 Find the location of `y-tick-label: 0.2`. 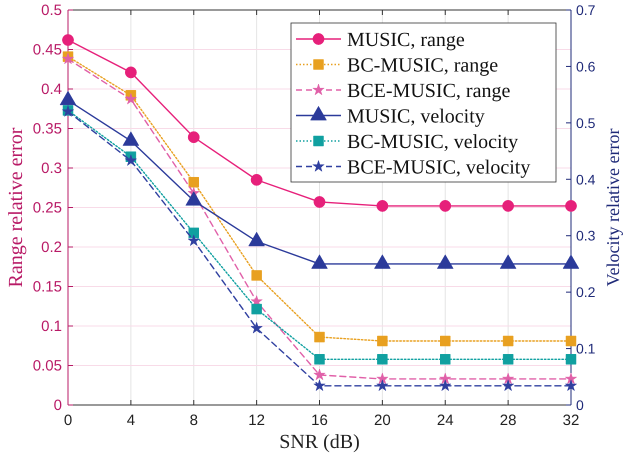

y-tick-label: 0.2 is located at coordinates (51, 247).